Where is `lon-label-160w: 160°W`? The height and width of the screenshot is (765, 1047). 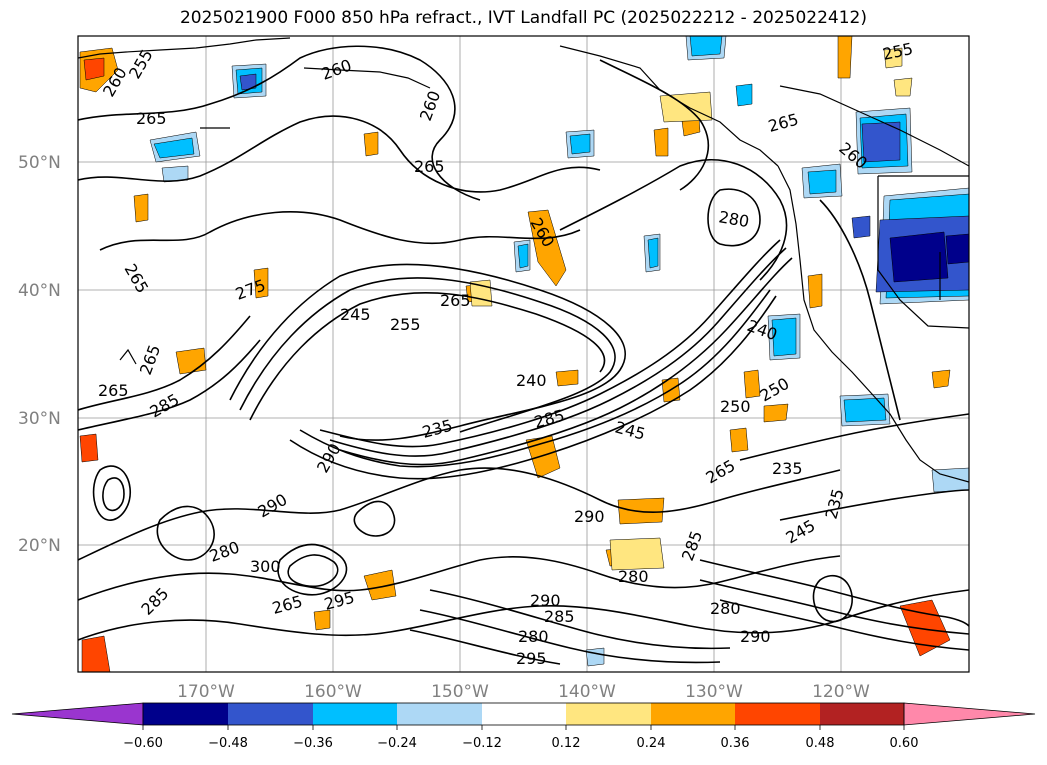
lon-label-160w: 160°W is located at coordinates (333, 692).